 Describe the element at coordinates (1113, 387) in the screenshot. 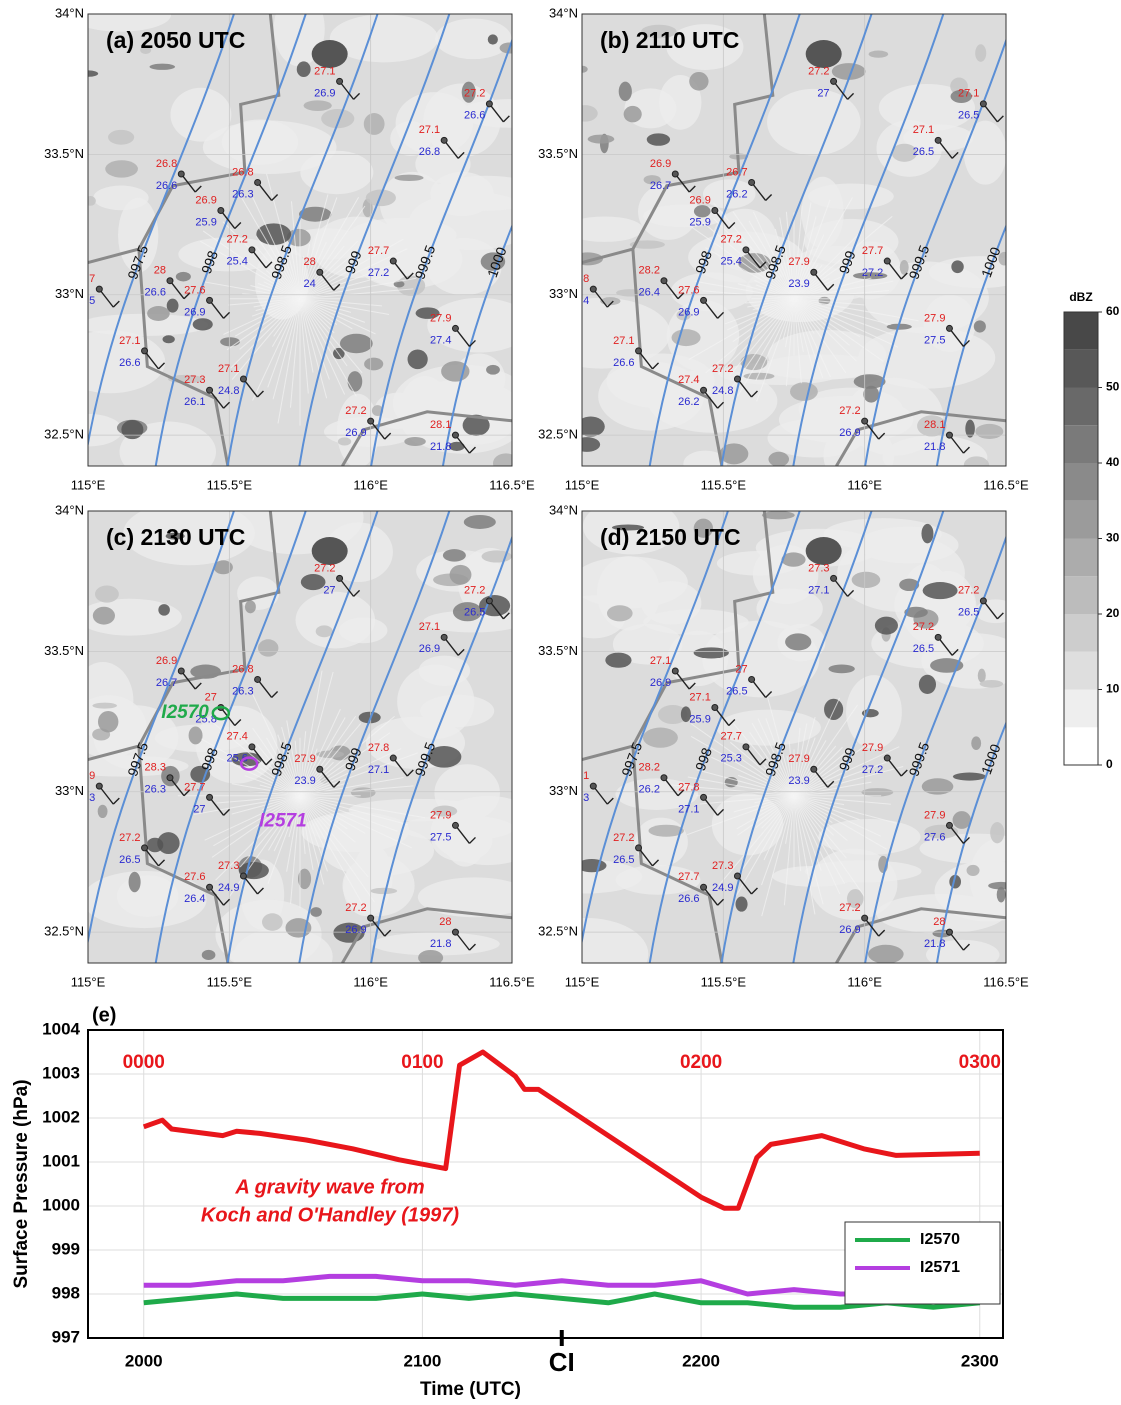

I see `colorbar-tick-label: 50` at that location.